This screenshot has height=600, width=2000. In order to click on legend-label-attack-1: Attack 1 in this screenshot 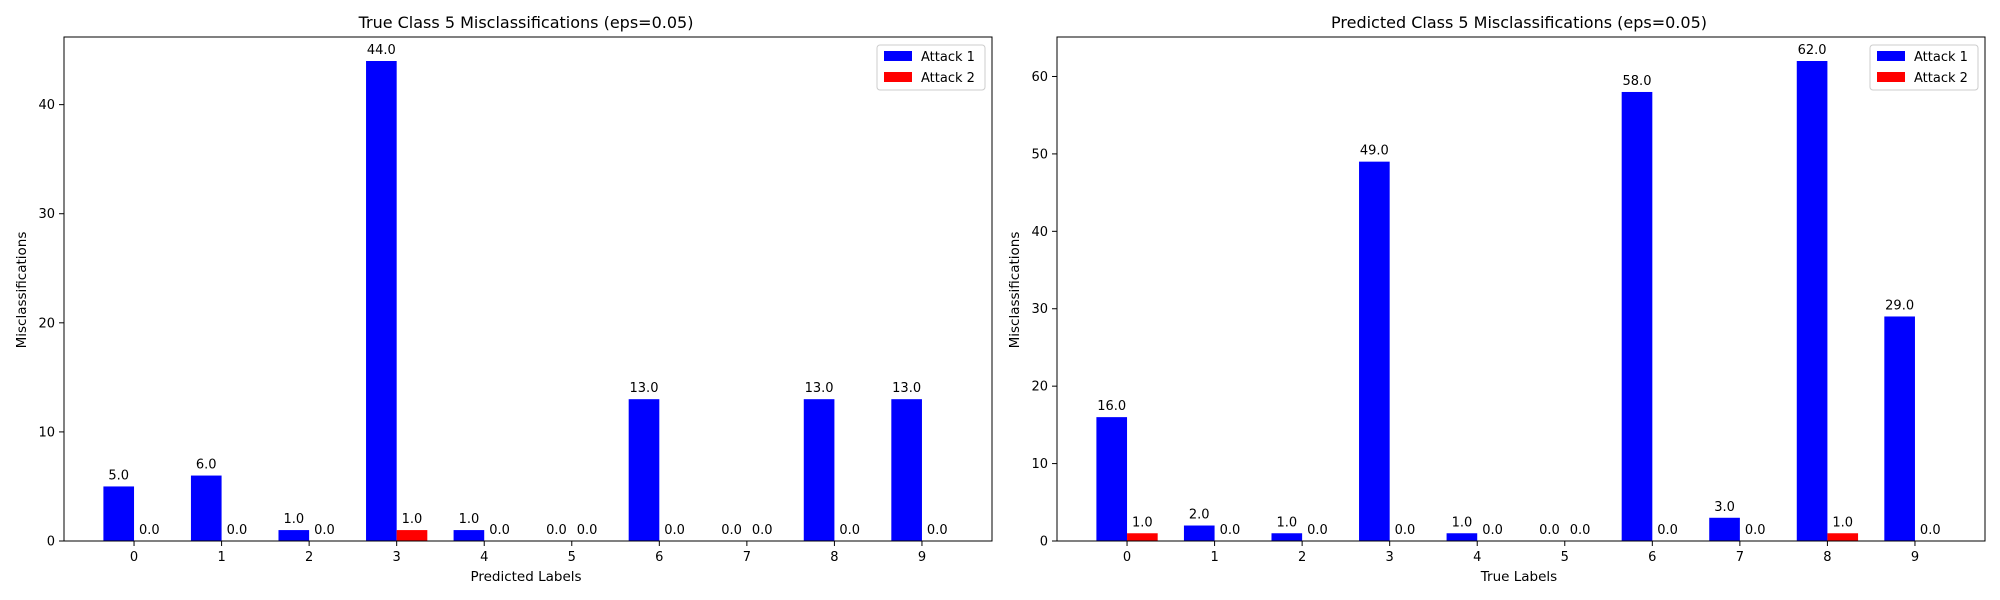, I will do `click(948, 57)`.